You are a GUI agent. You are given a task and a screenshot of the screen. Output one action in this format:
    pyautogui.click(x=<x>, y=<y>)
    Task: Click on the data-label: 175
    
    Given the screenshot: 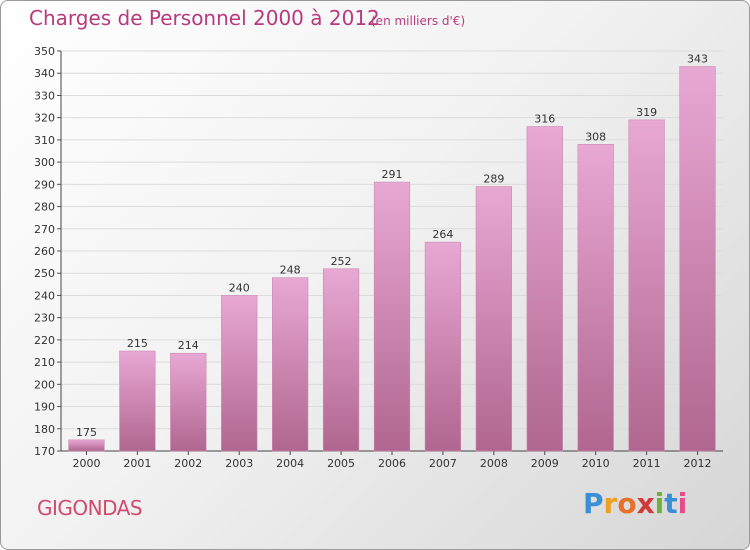 What is the action you would take?
    pyautogui.click(x=86, y=432)
    